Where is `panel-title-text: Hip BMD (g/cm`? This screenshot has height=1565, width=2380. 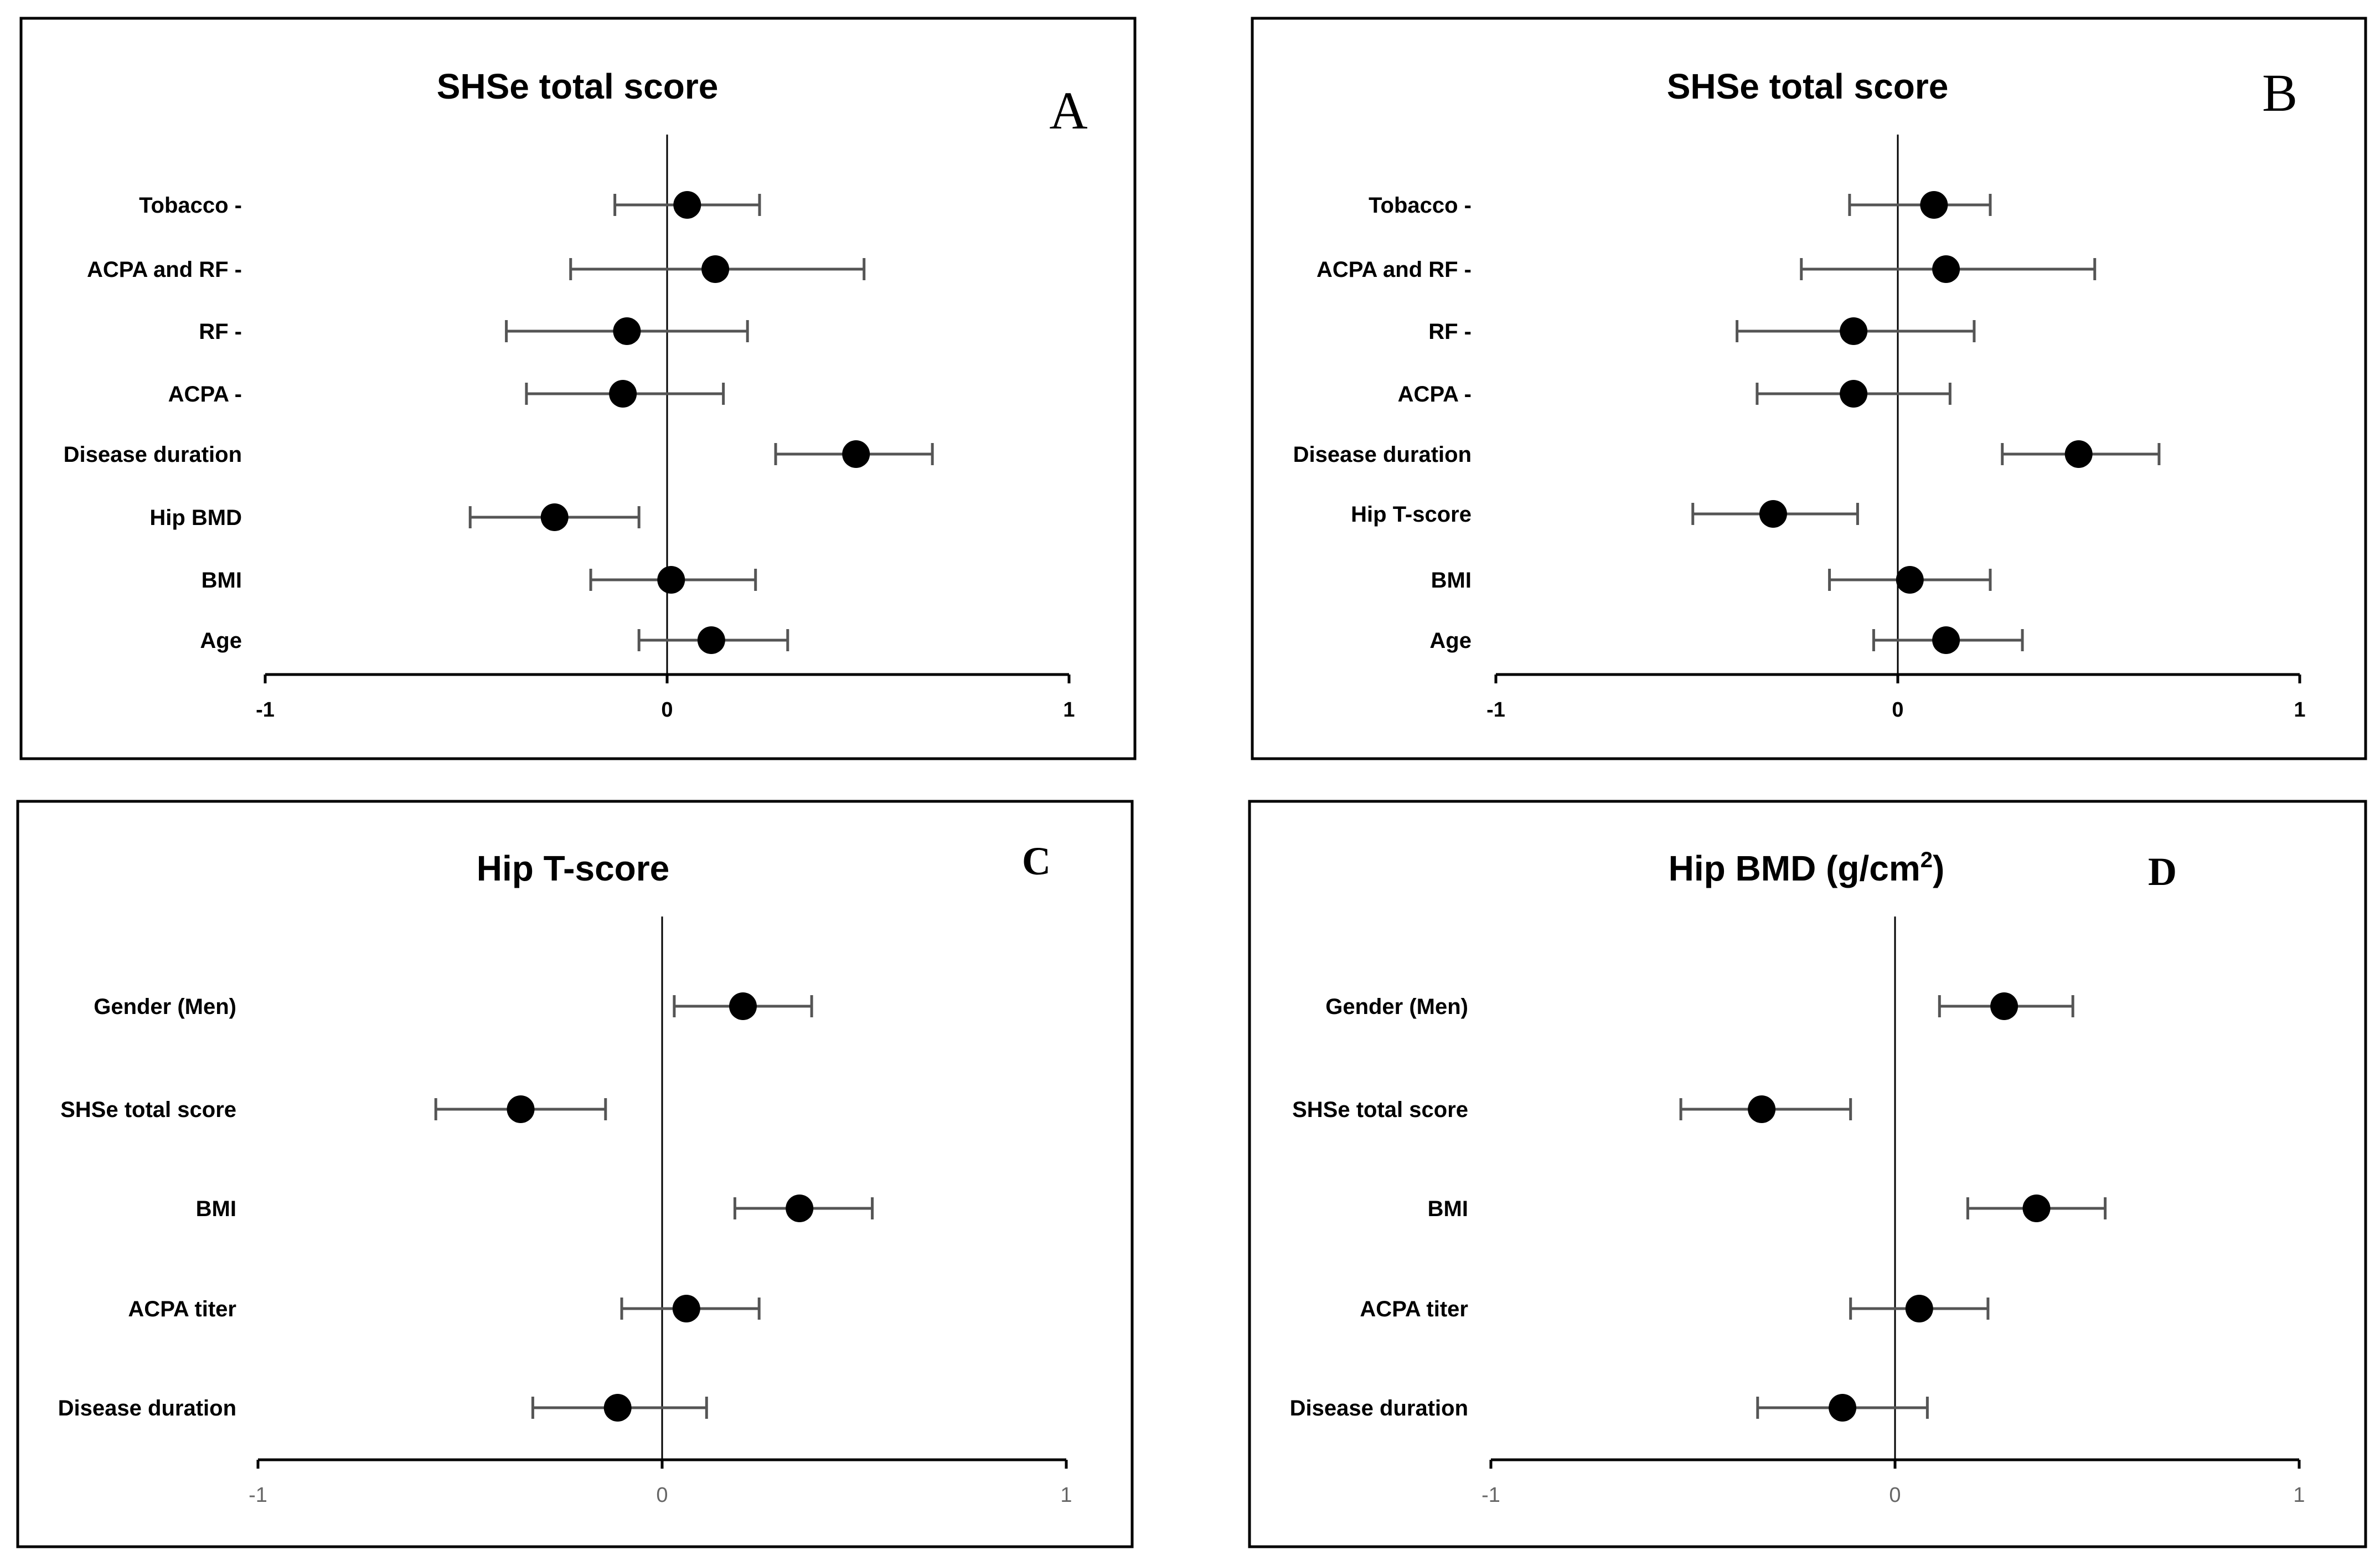
panel-title-text: Hip BMD (g/cm is located at coordinates (1794, 868).